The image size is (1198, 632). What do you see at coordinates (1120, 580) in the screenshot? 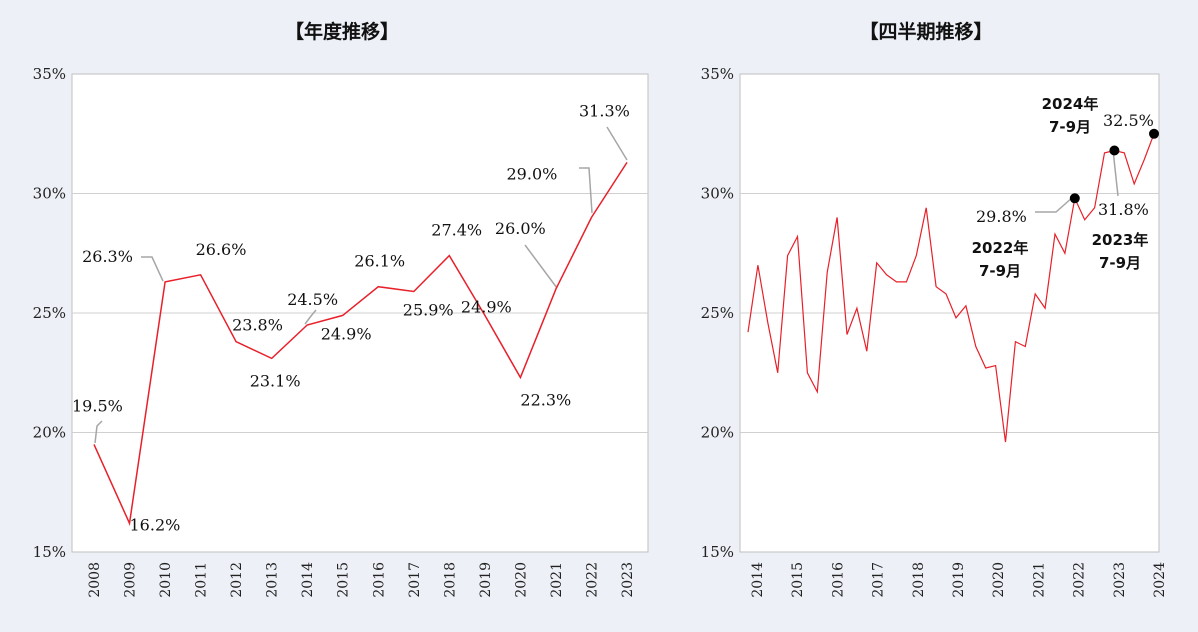
I see `quarterly-xtick-label: 2023` at bounding box center [1120, 580].